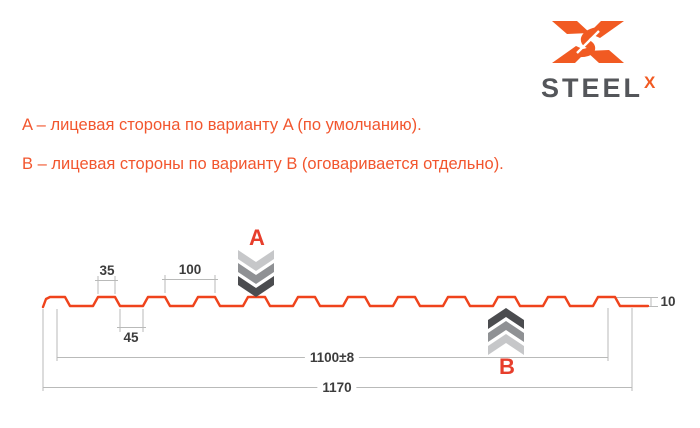 The width and height of the screenshot is (700, 428). I want to click on logo-wordmark: STEELX, so click(598, 88).